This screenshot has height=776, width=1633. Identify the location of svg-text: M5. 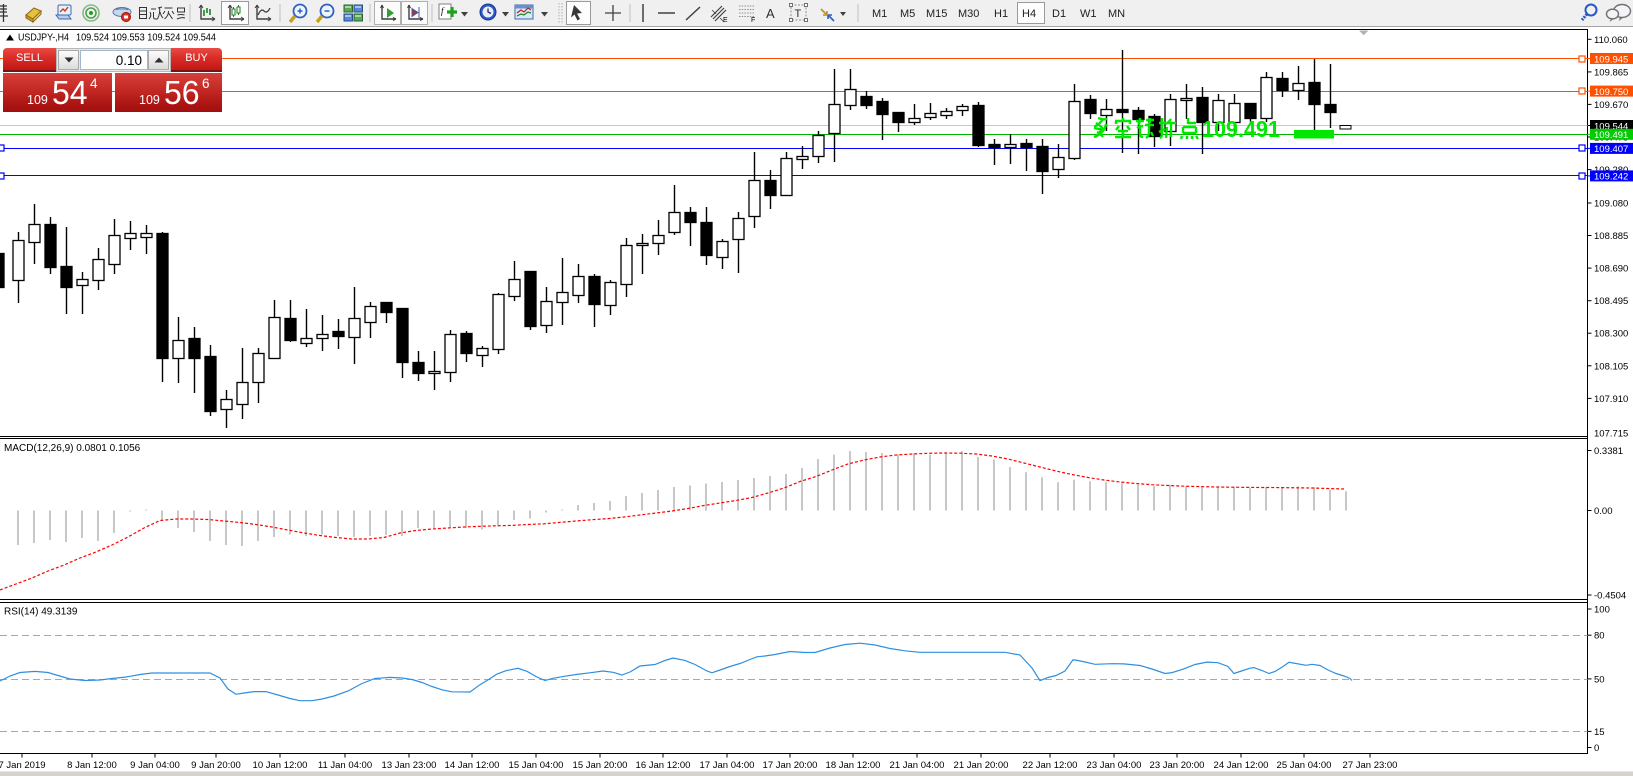
(907, 14).